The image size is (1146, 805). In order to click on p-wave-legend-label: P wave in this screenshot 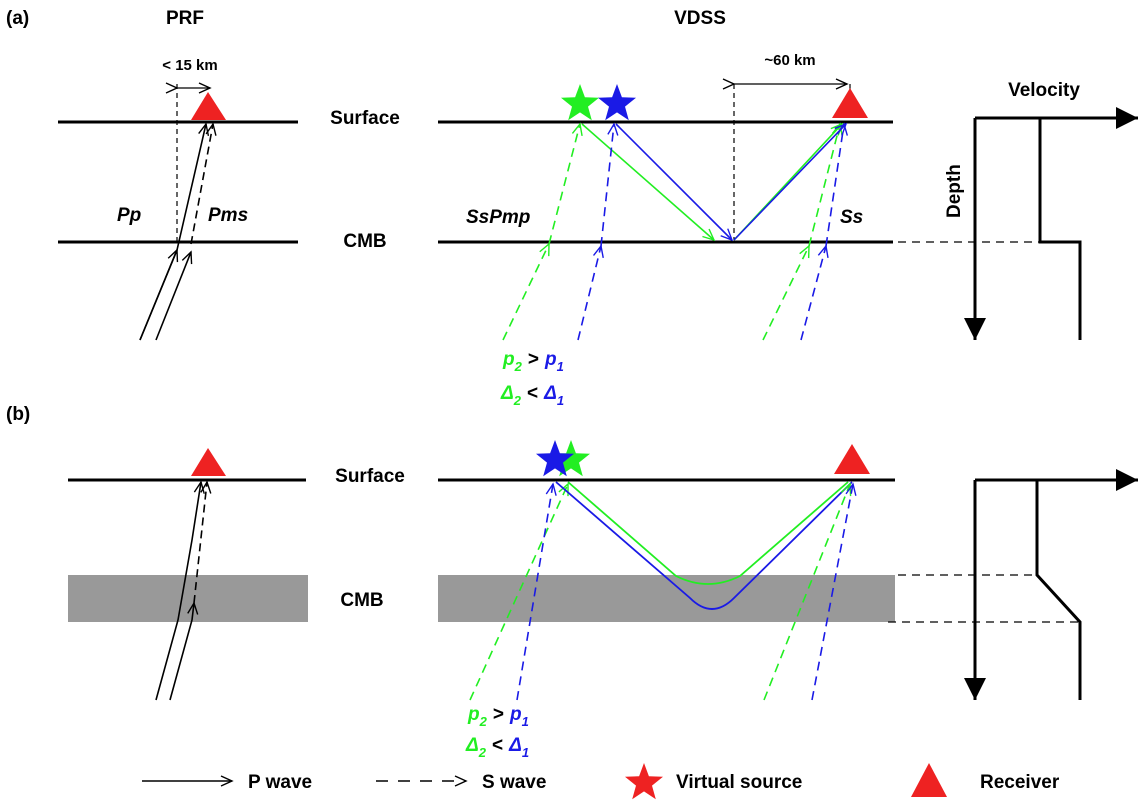, I will do `click(280, 782)`.